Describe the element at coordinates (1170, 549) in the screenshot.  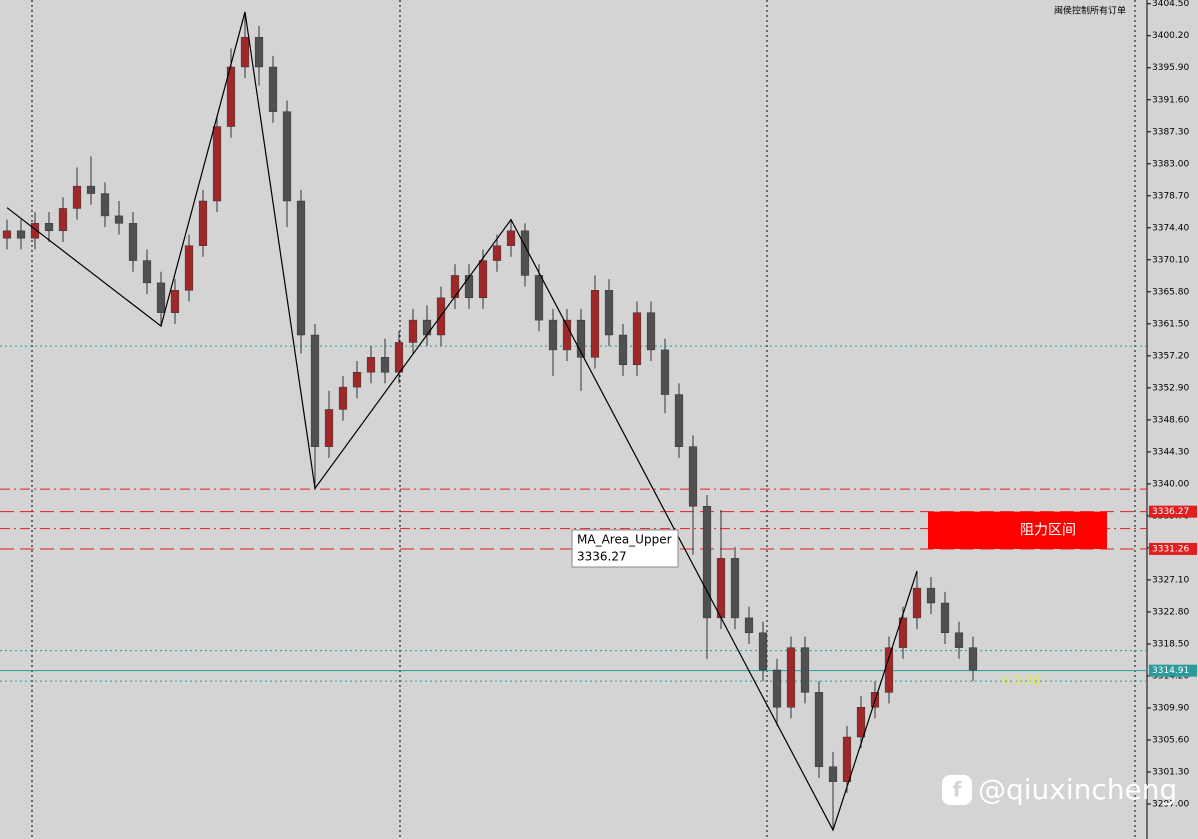
I see `level-label: 3331.26` at that location.